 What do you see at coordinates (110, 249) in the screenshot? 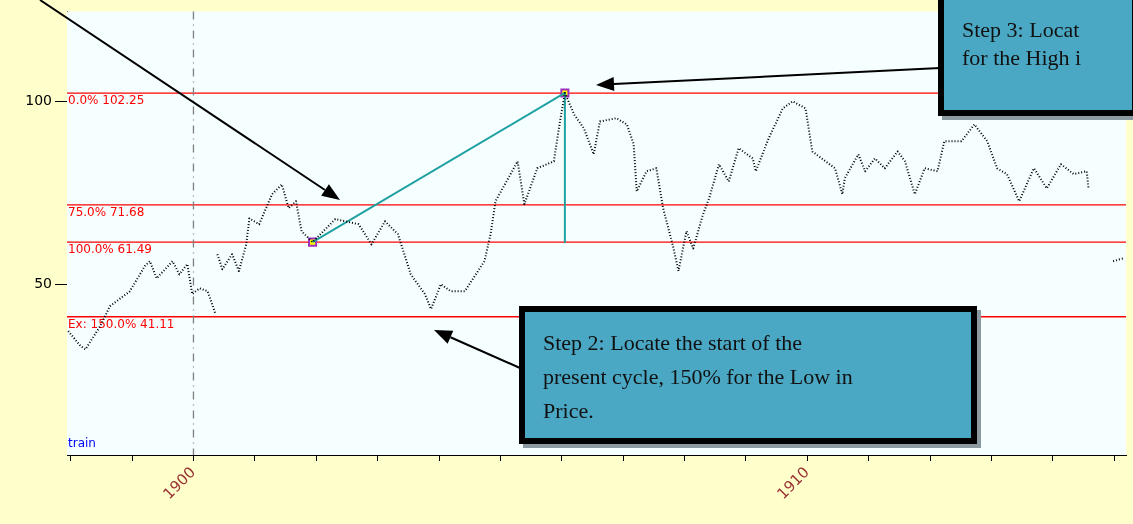
I see `ref-line-label: 100.0% 61.49` at bounding box center [110, 249].